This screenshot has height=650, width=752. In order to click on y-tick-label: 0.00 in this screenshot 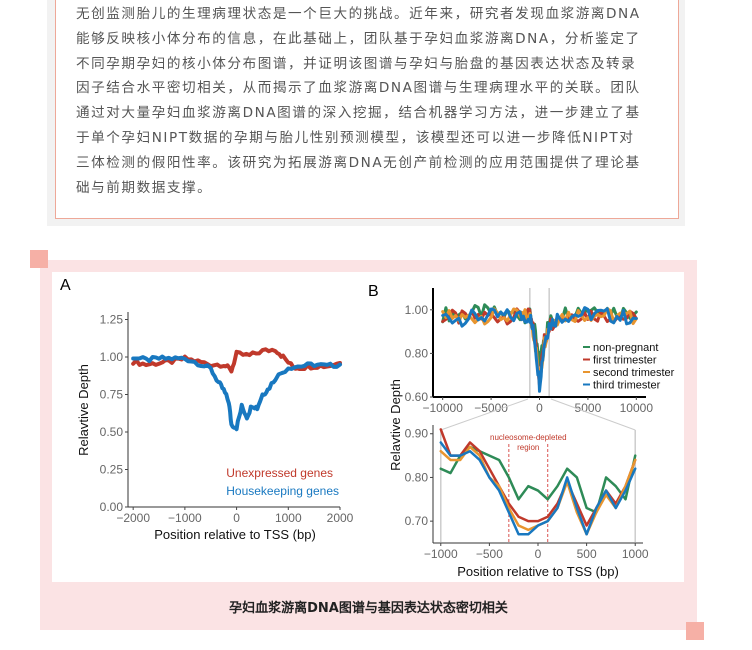, I will do `click(112, 507)`.